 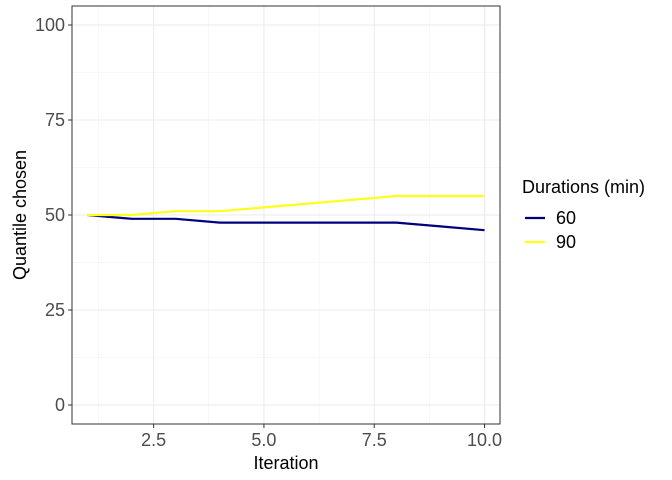 I want to click on y-tick-label: 0, so click(x=60, y=405).